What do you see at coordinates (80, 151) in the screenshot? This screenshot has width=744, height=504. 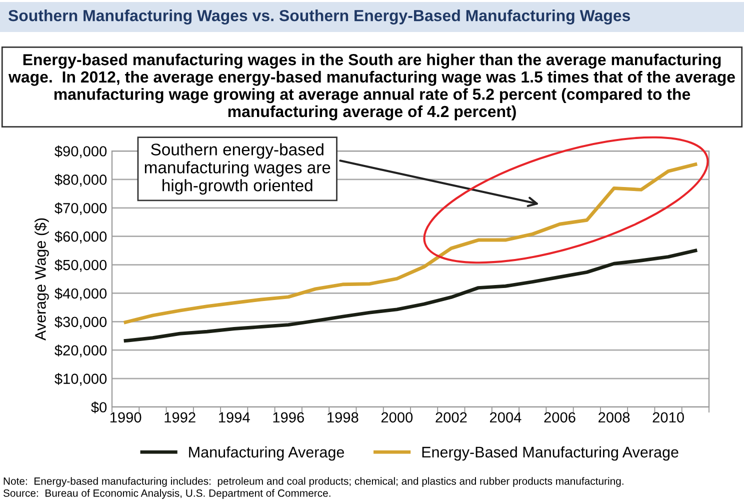 I see `y-tick-label: $90,000` at bounding box center [80, 151].